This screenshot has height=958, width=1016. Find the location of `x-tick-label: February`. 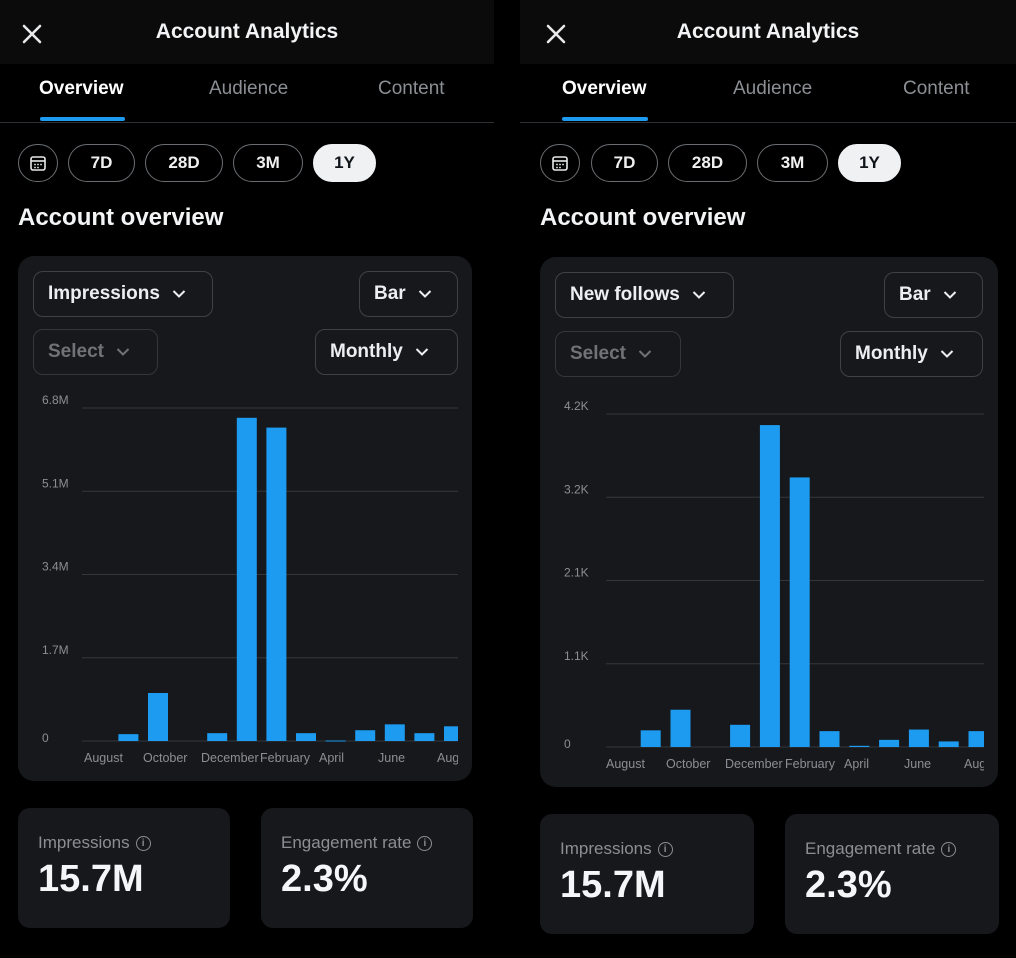

x-tick-label: February is located at coordinates (285, 758).